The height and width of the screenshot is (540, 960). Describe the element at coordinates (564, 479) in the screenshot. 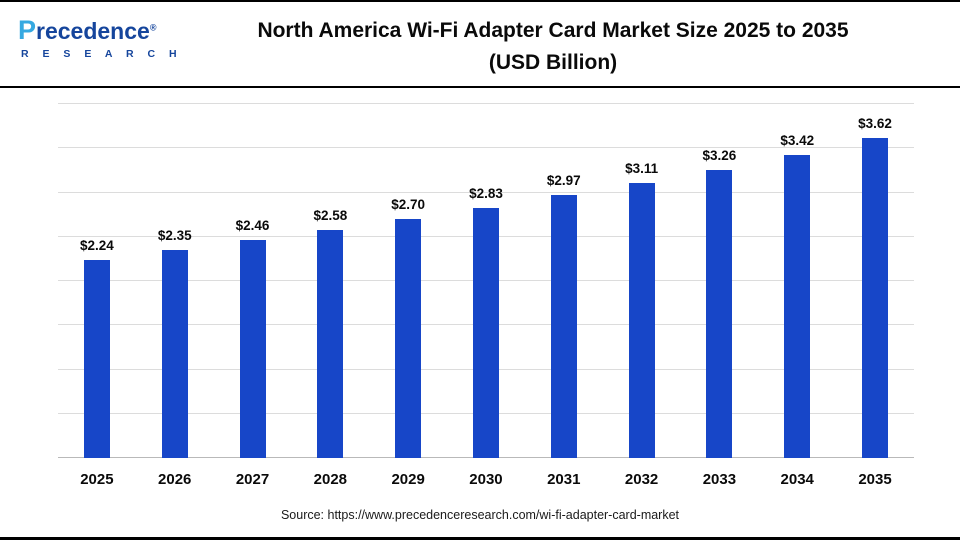

I see `x-tick-label: 2031` at that location.